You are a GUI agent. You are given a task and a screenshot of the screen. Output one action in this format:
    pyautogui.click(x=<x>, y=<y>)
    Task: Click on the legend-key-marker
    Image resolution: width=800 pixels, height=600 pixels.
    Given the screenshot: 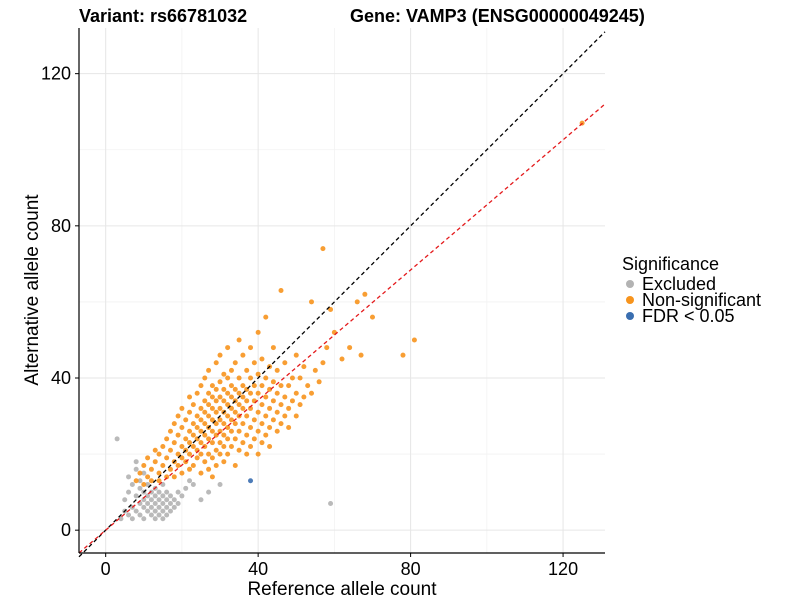 What is the action you would take?
    pyautogui.click(x=630, y=316)
    